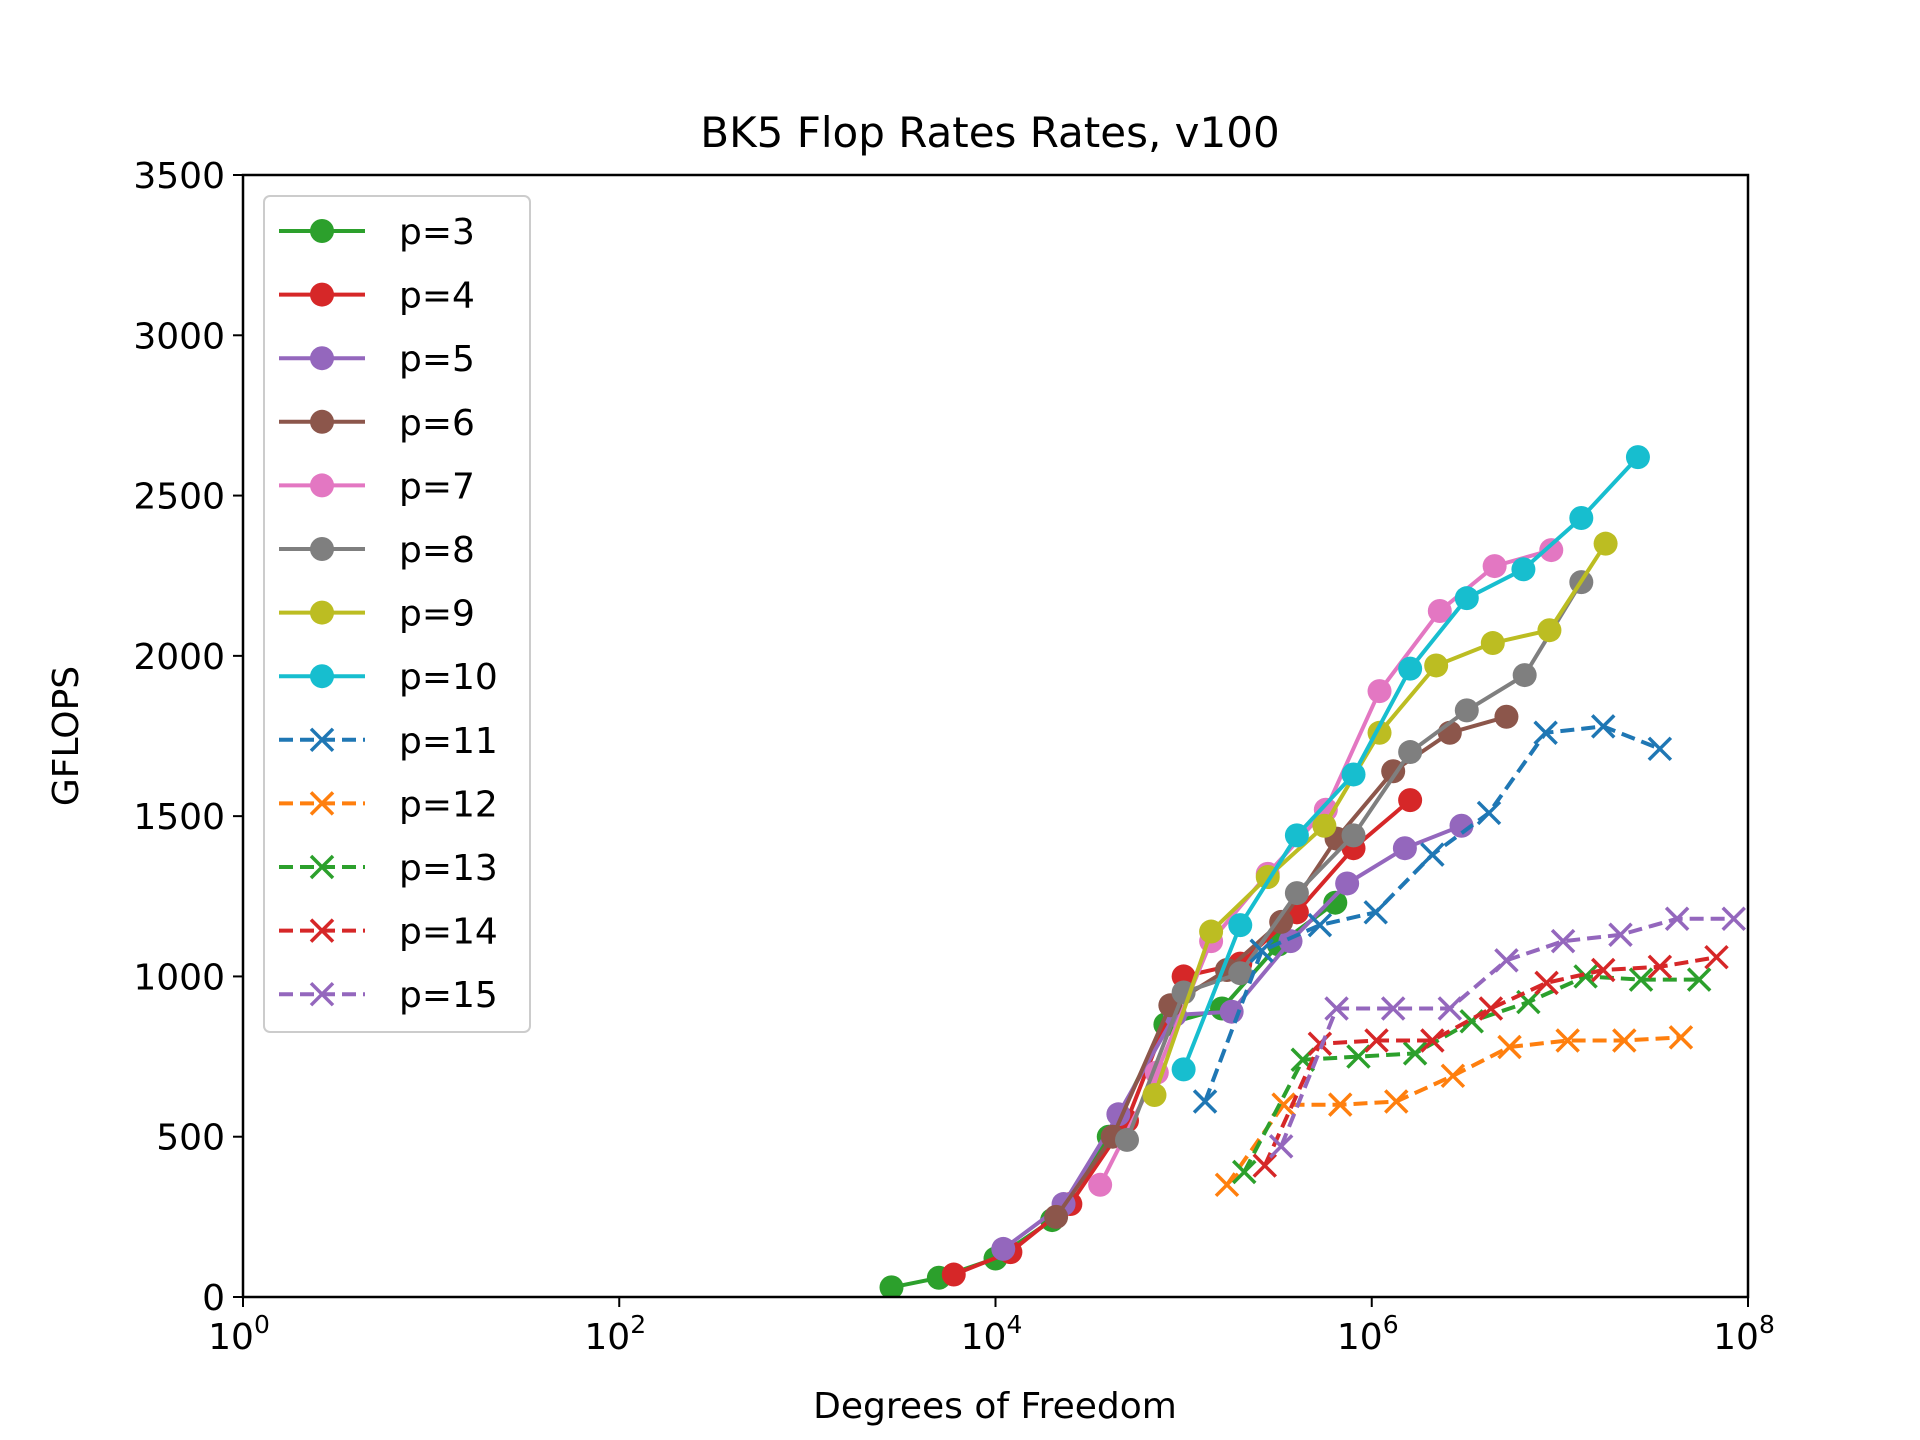 This screenshot has width=1920, height=1440. I want to click on legend-entry: p=3, so click(377, 232).